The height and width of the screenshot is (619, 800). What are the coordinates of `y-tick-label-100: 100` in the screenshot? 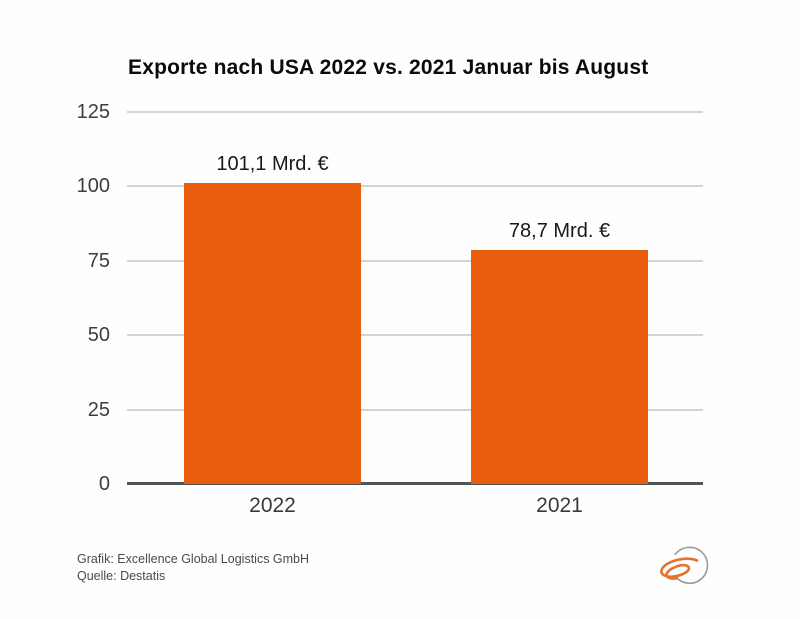 It's located at (93, 186).